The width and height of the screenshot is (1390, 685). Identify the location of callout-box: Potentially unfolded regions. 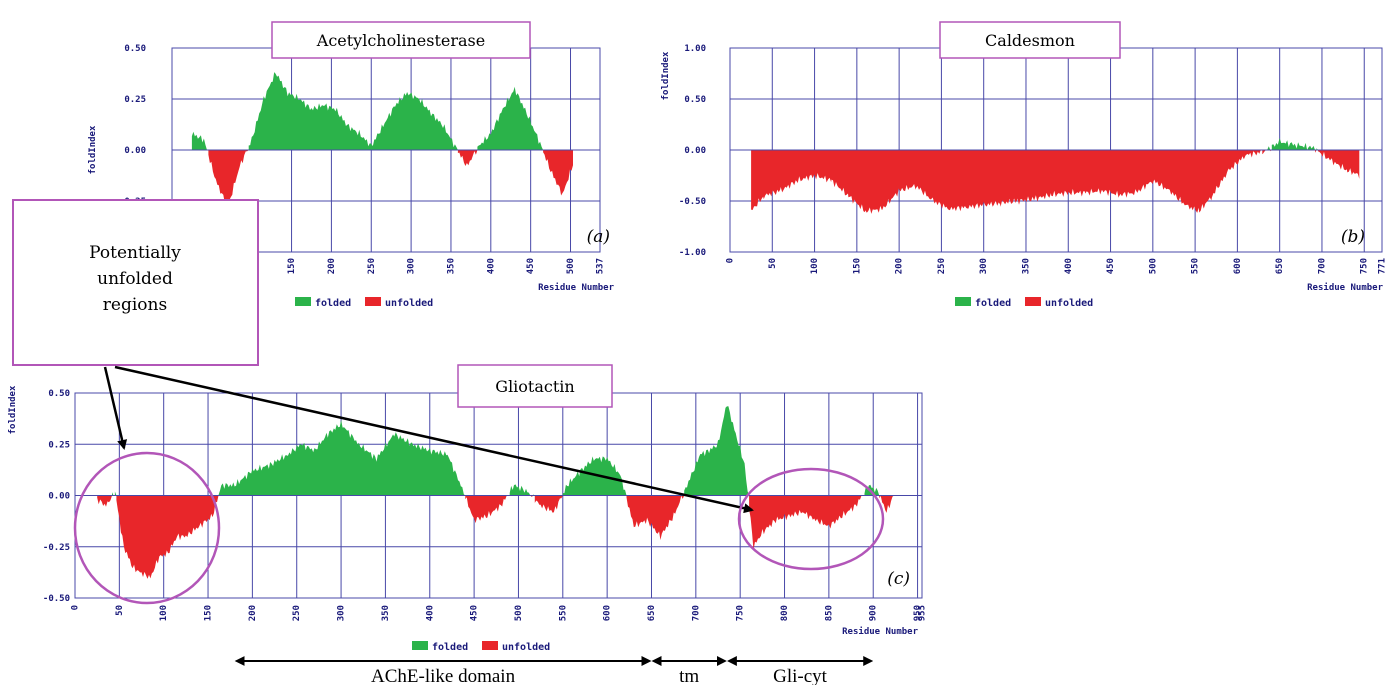
(135, 282).